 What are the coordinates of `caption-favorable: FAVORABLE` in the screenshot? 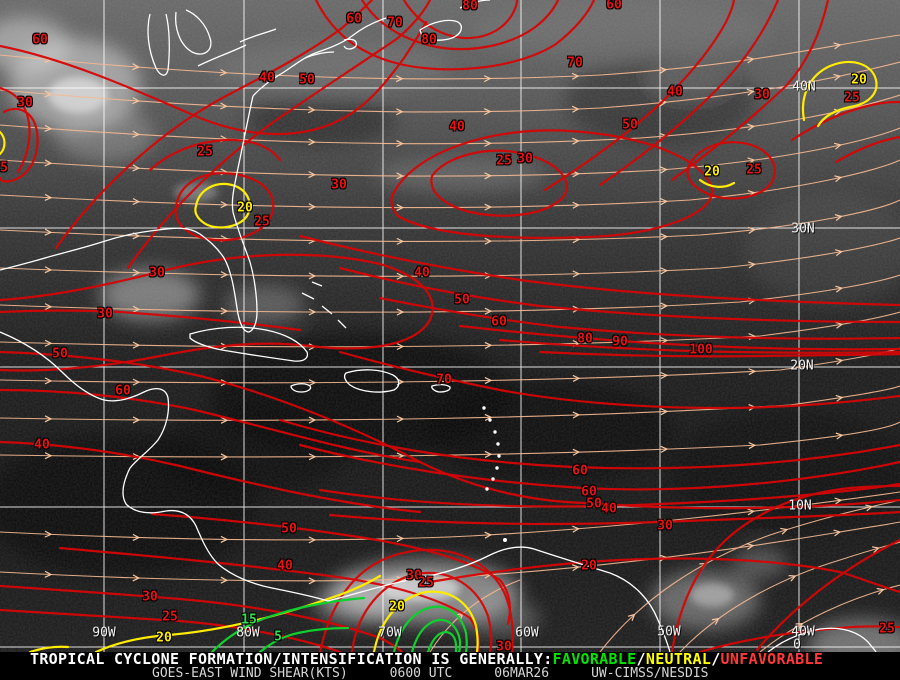 It's located at (594, 659).